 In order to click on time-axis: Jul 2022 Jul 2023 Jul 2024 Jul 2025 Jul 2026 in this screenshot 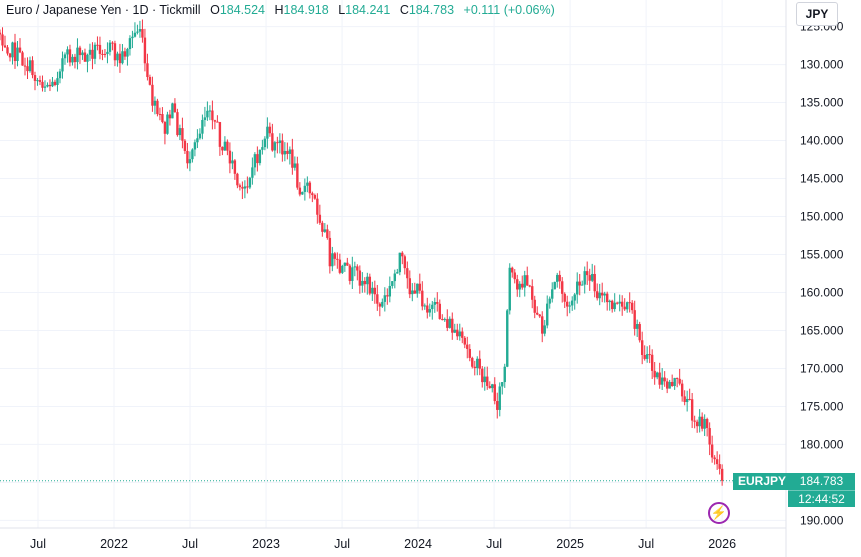, I will do `click(383, 544)`.